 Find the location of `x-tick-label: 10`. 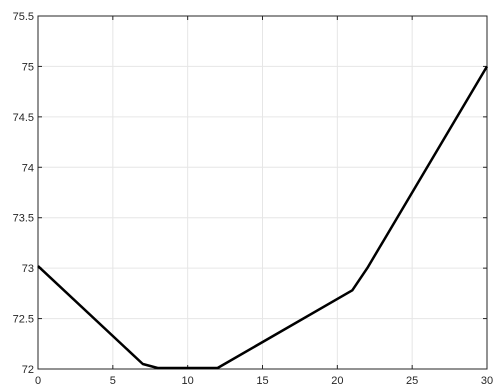

x-tick-label: 10 is located at coordinates (188, 381).